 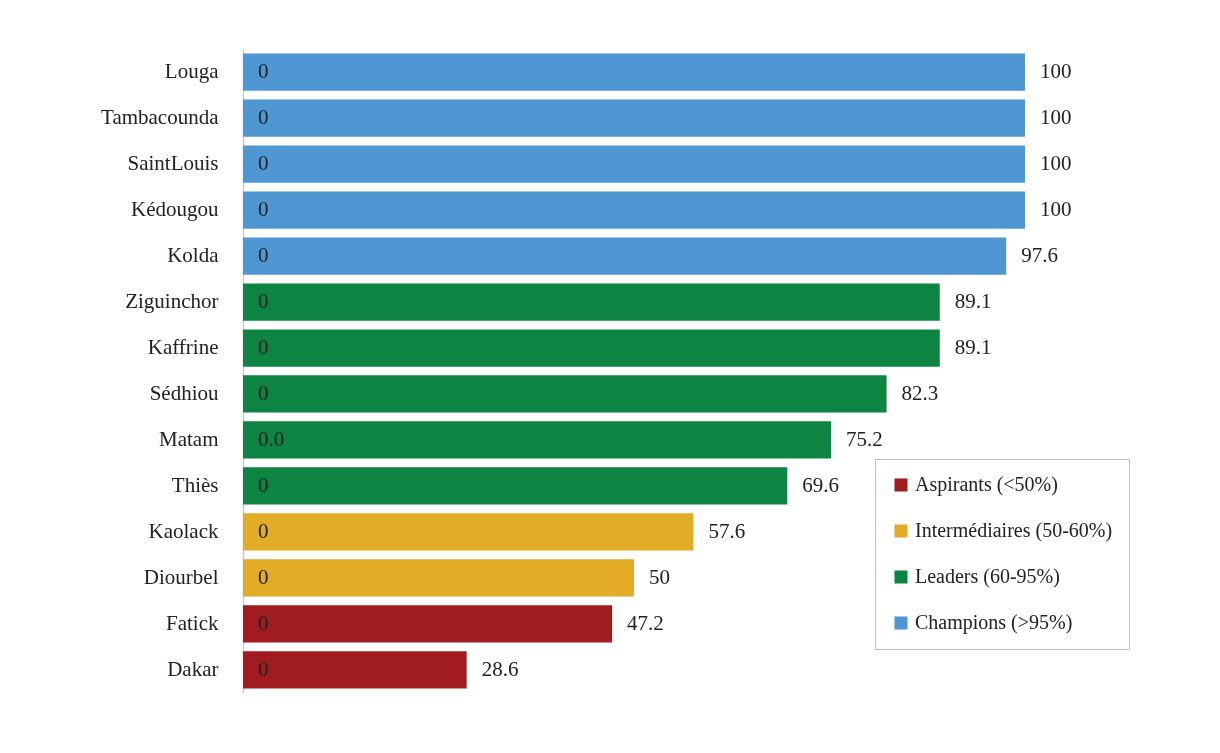 What do you see at coordinates (189, 438) in the screenshot?
I see `y-tick-label: Matam` at bounding box center [189, 438].